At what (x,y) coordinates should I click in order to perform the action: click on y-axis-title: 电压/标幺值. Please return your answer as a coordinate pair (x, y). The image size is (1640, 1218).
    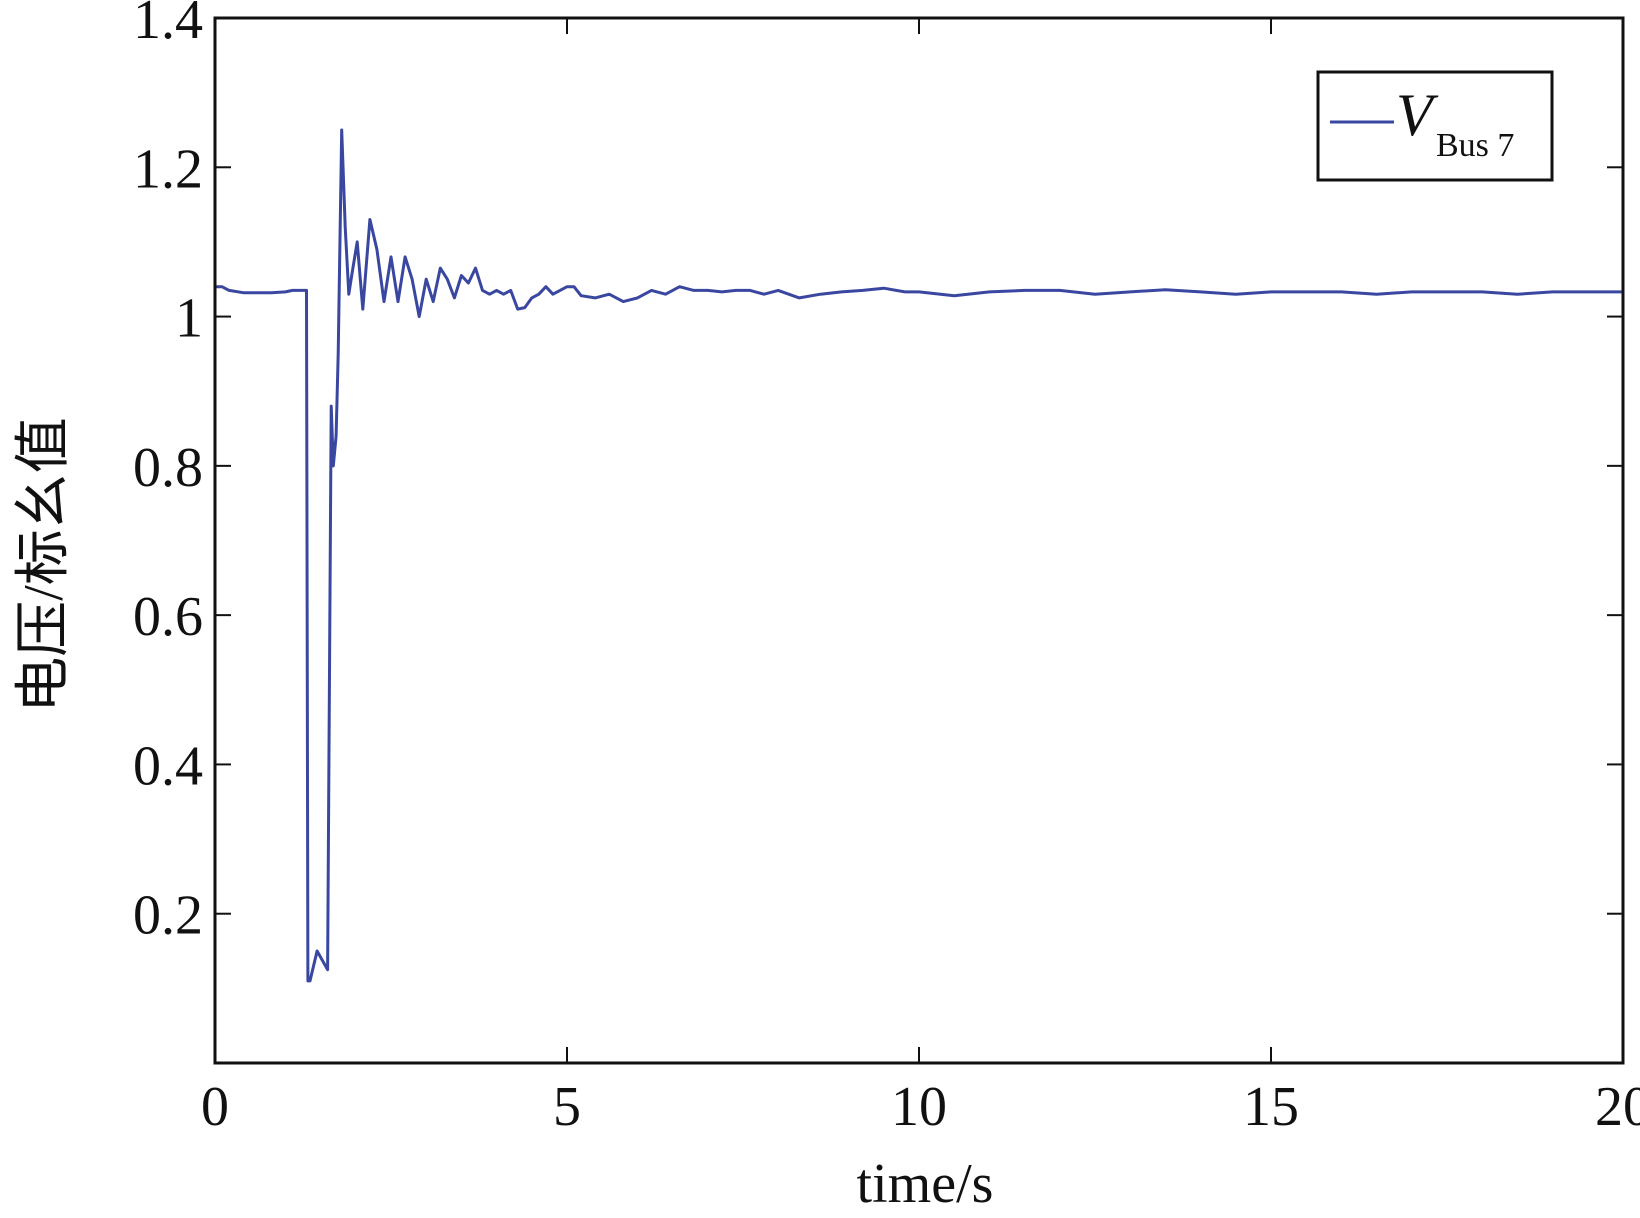
    Looking at the image, I should click on (44, 565).